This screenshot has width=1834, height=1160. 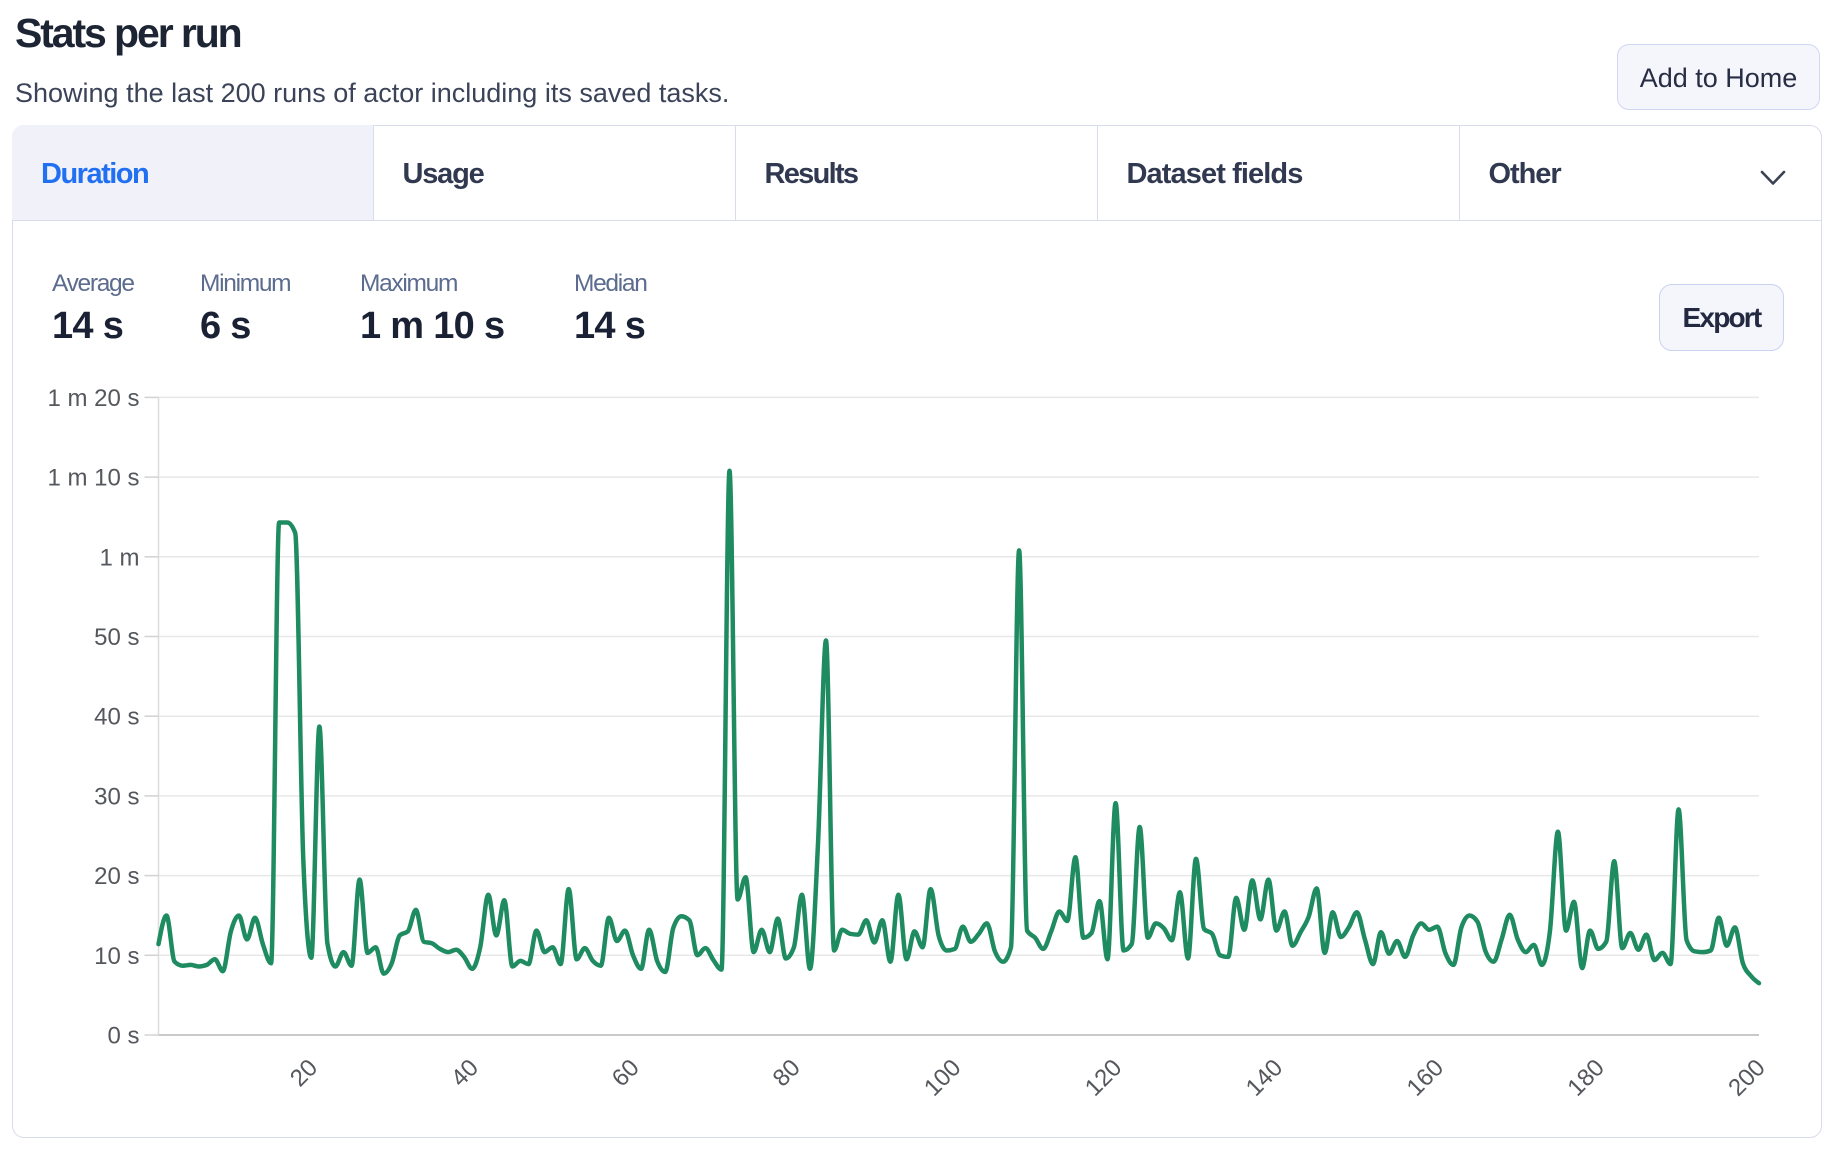 What do you see at coordinates (304, 1073) in the screenshot?
I see `svg-text: 20` at bounding box center [304, 1073].